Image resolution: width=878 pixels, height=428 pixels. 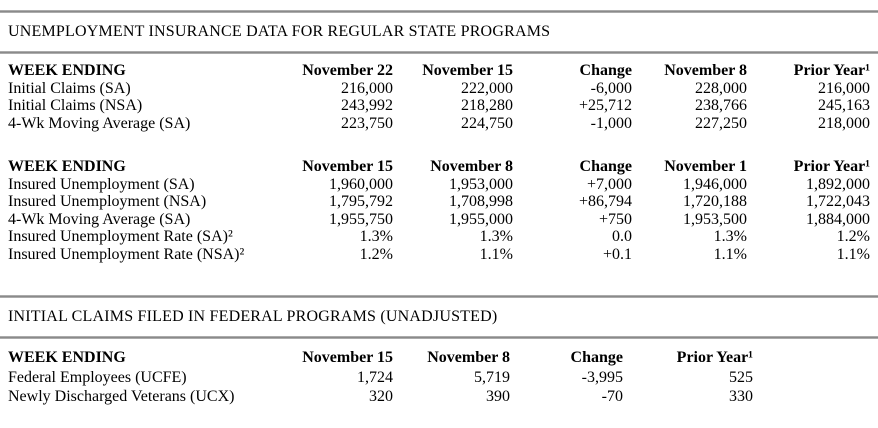 I want to click on value-cell: +0.1, so click(x=617, y=254).